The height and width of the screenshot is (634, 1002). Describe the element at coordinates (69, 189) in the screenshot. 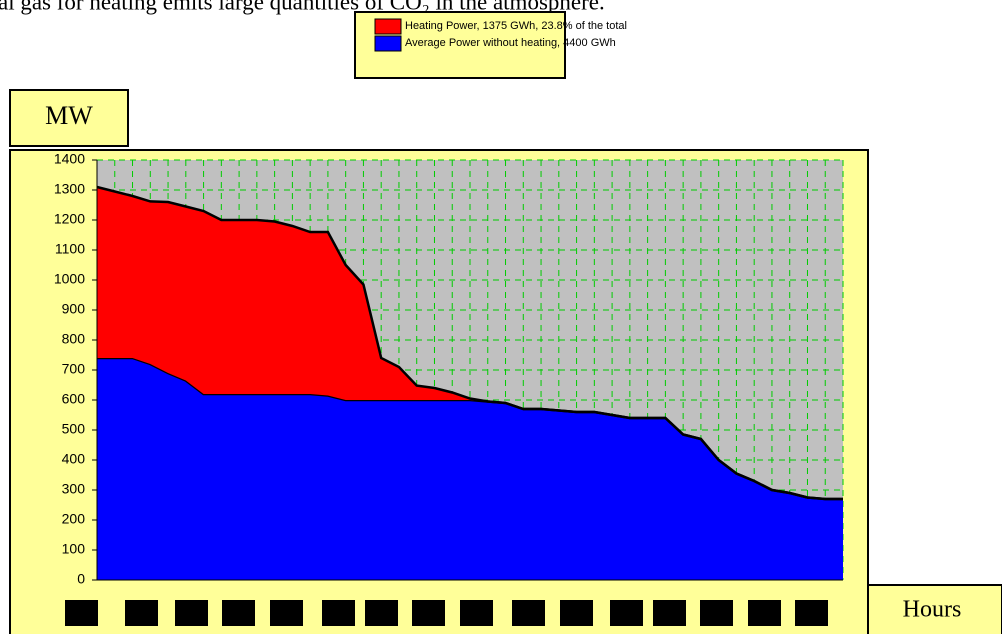

I see `y-tick-label: 1300` at that location.